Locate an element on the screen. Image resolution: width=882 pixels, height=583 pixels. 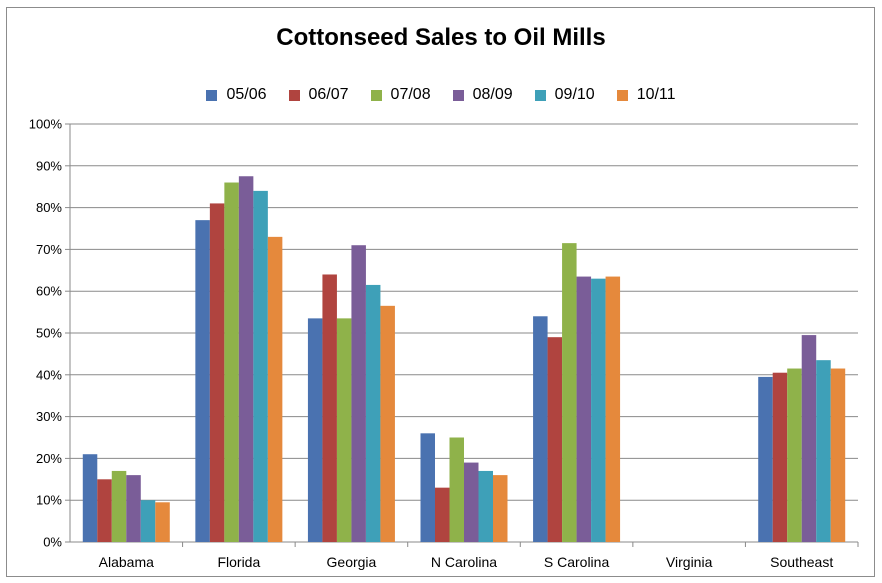
y-tick-label: 100% is located at coordinates (46, 124).